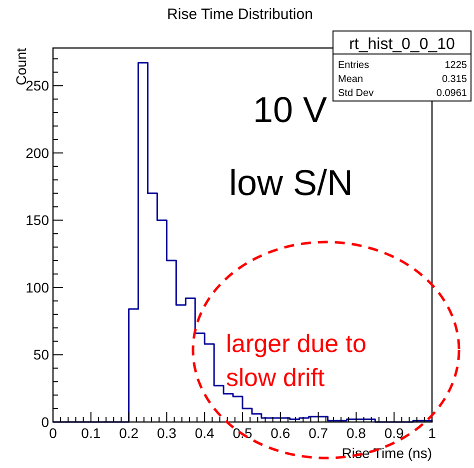  What do you see at coordinates (290, 109) in the screenshot?
I see `annotation: 10 V` at bounding box center [290, 109].